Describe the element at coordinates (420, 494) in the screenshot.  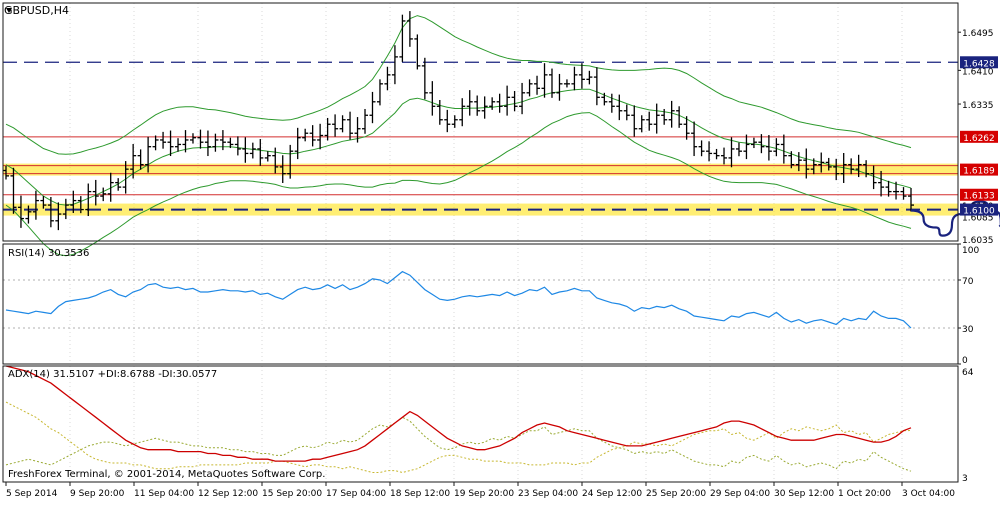
I see `x-tick-label: 18 Sep 12:00` at that location.